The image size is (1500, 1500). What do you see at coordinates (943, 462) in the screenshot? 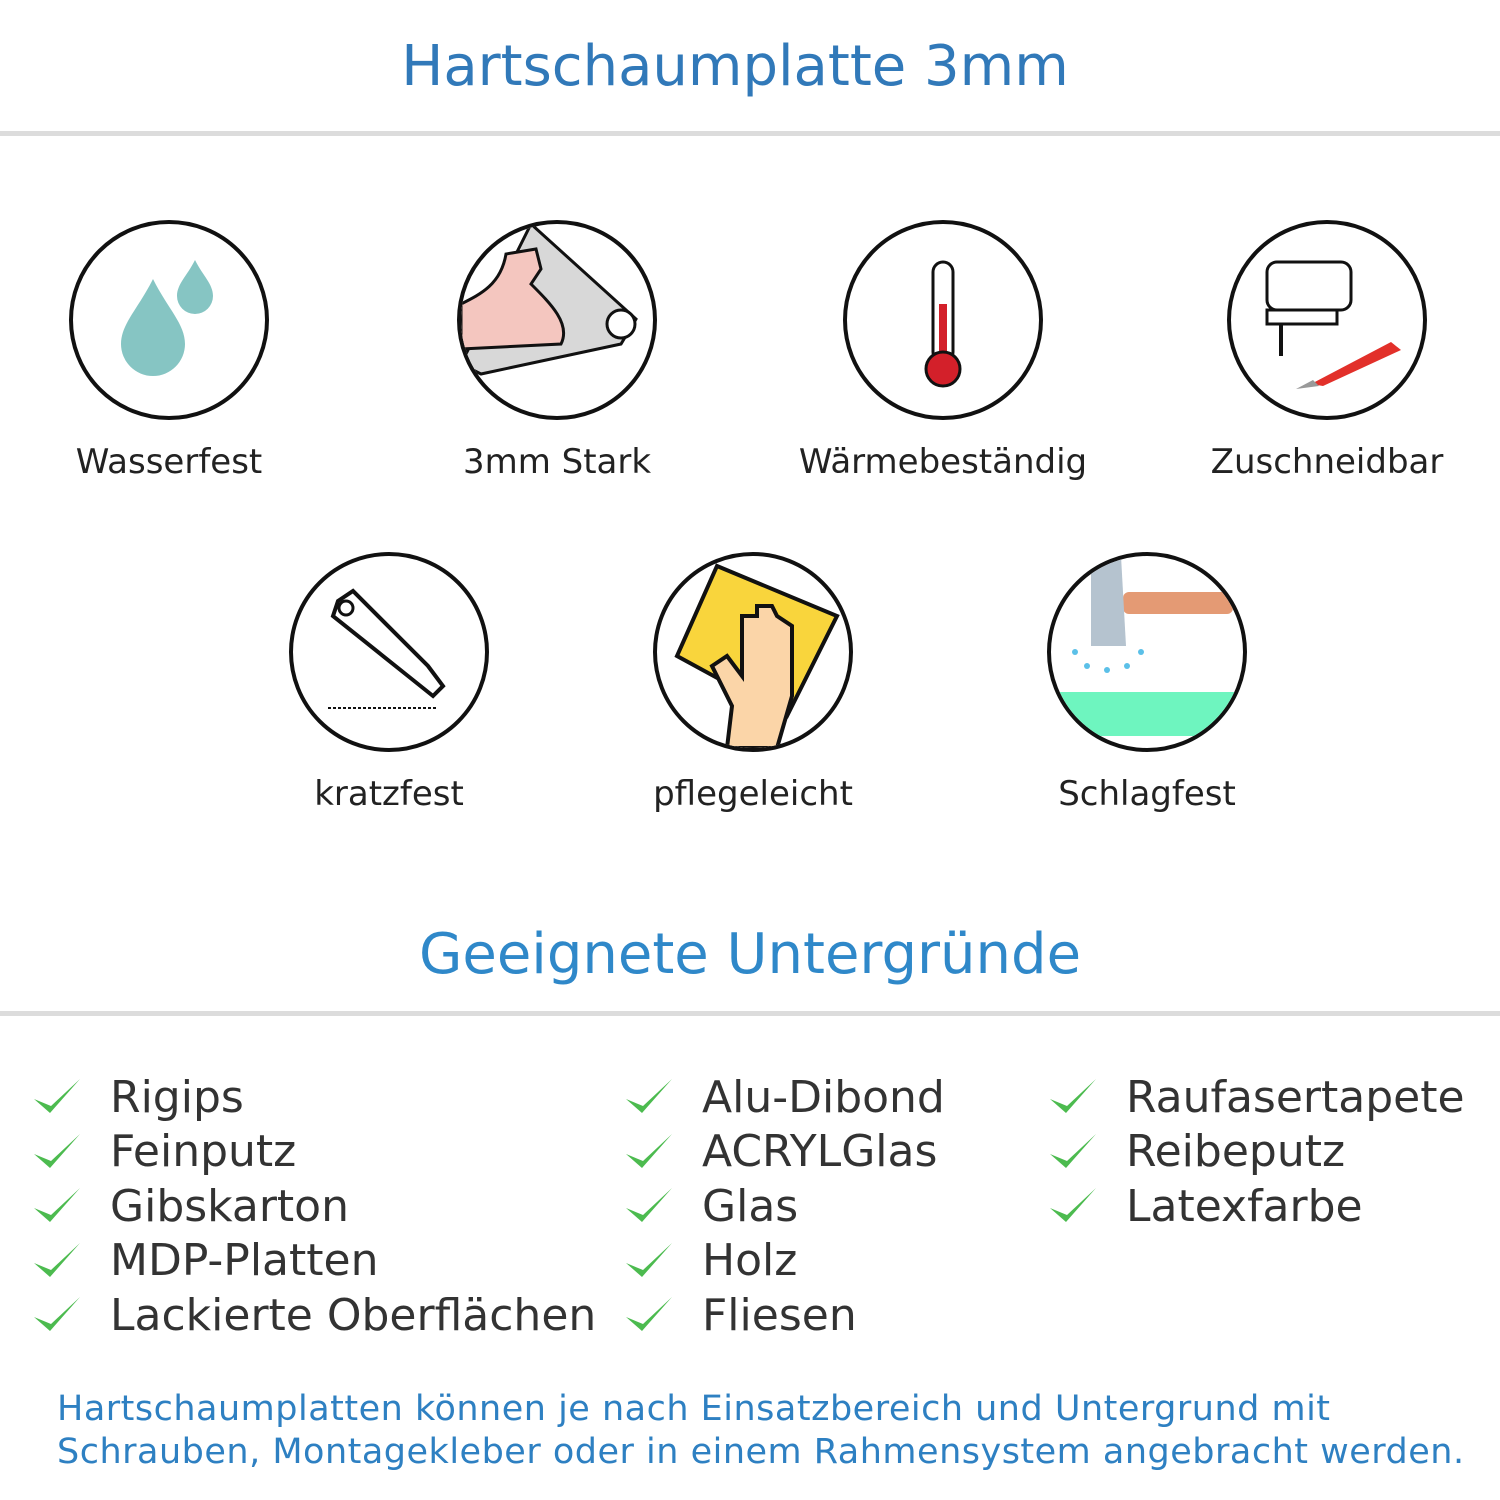
I see `feature-label: Wärmebeständig` at bounding box center [943, 462].